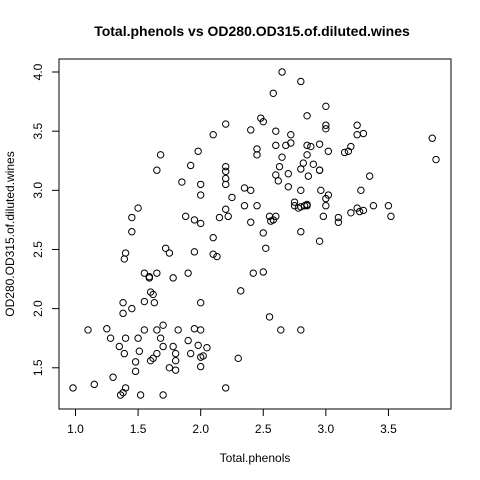  I want to click on y-tick-label: 2.5, so click(38, 249).